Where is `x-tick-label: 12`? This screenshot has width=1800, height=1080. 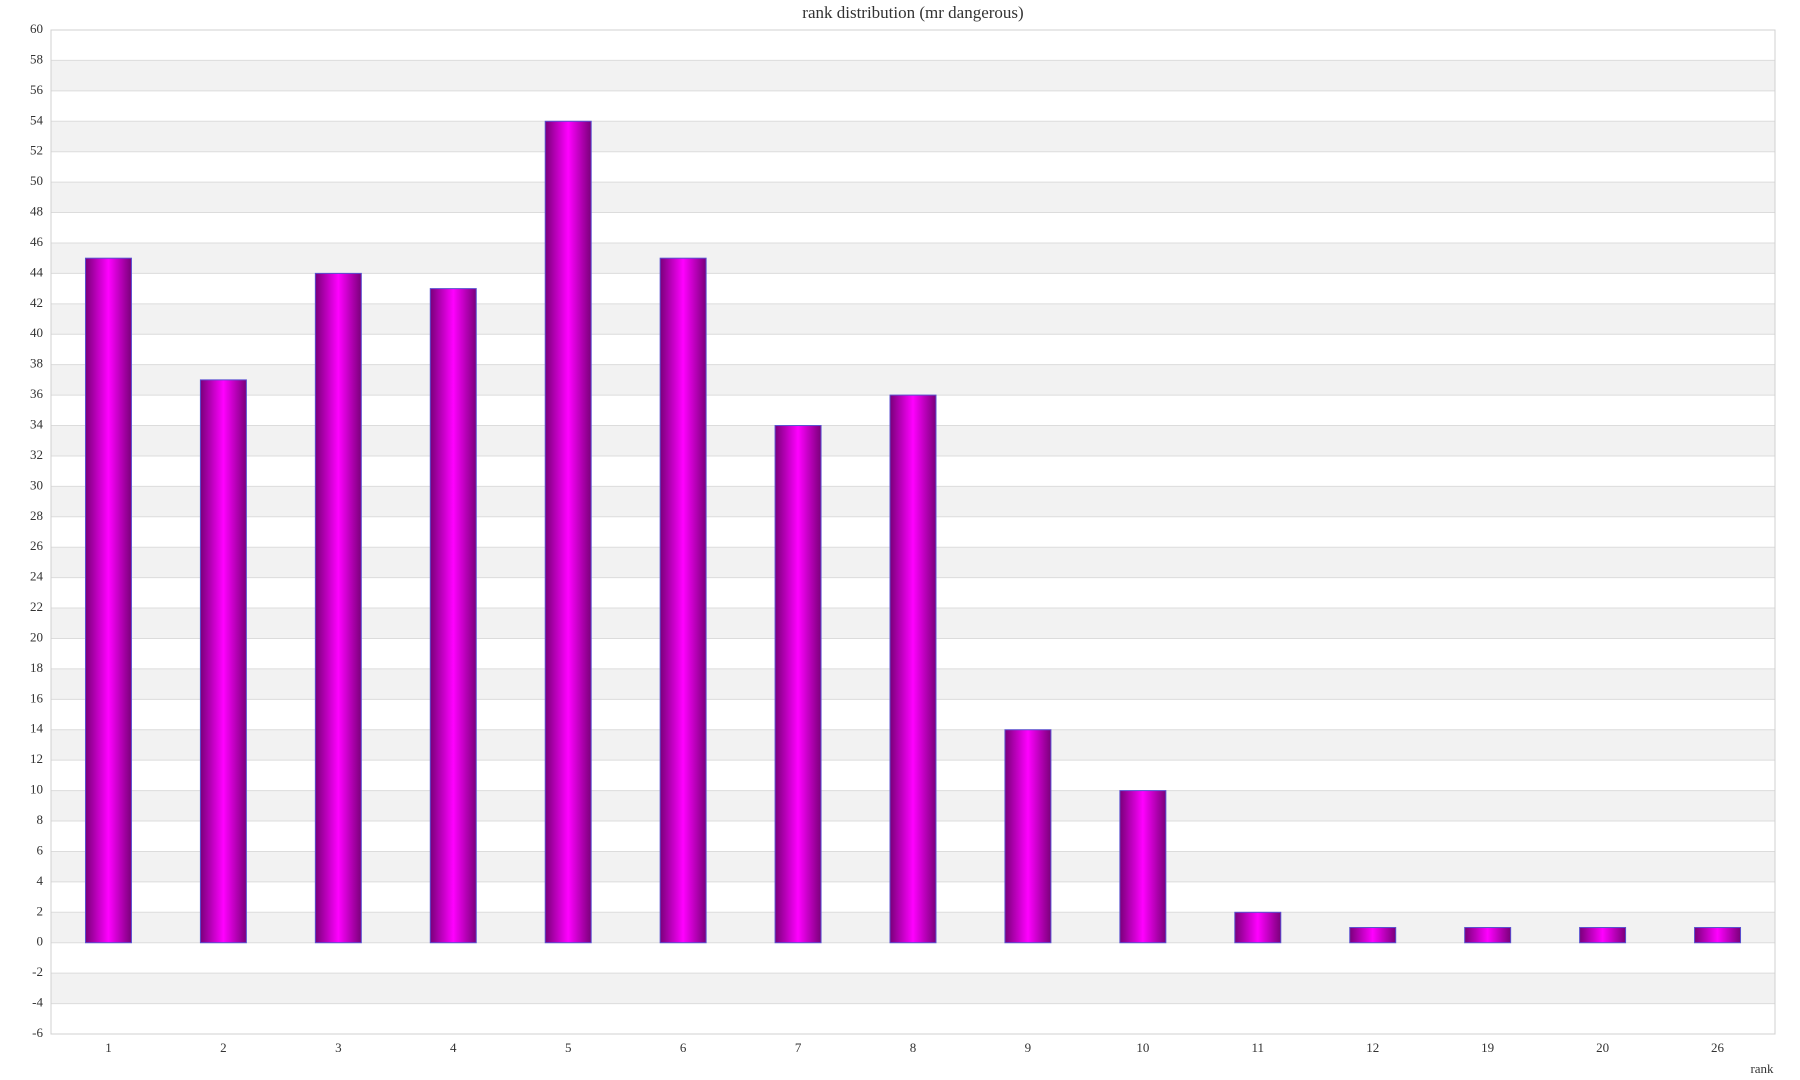
x-tick-label: 12 is located at coordinates (1372, 1047).